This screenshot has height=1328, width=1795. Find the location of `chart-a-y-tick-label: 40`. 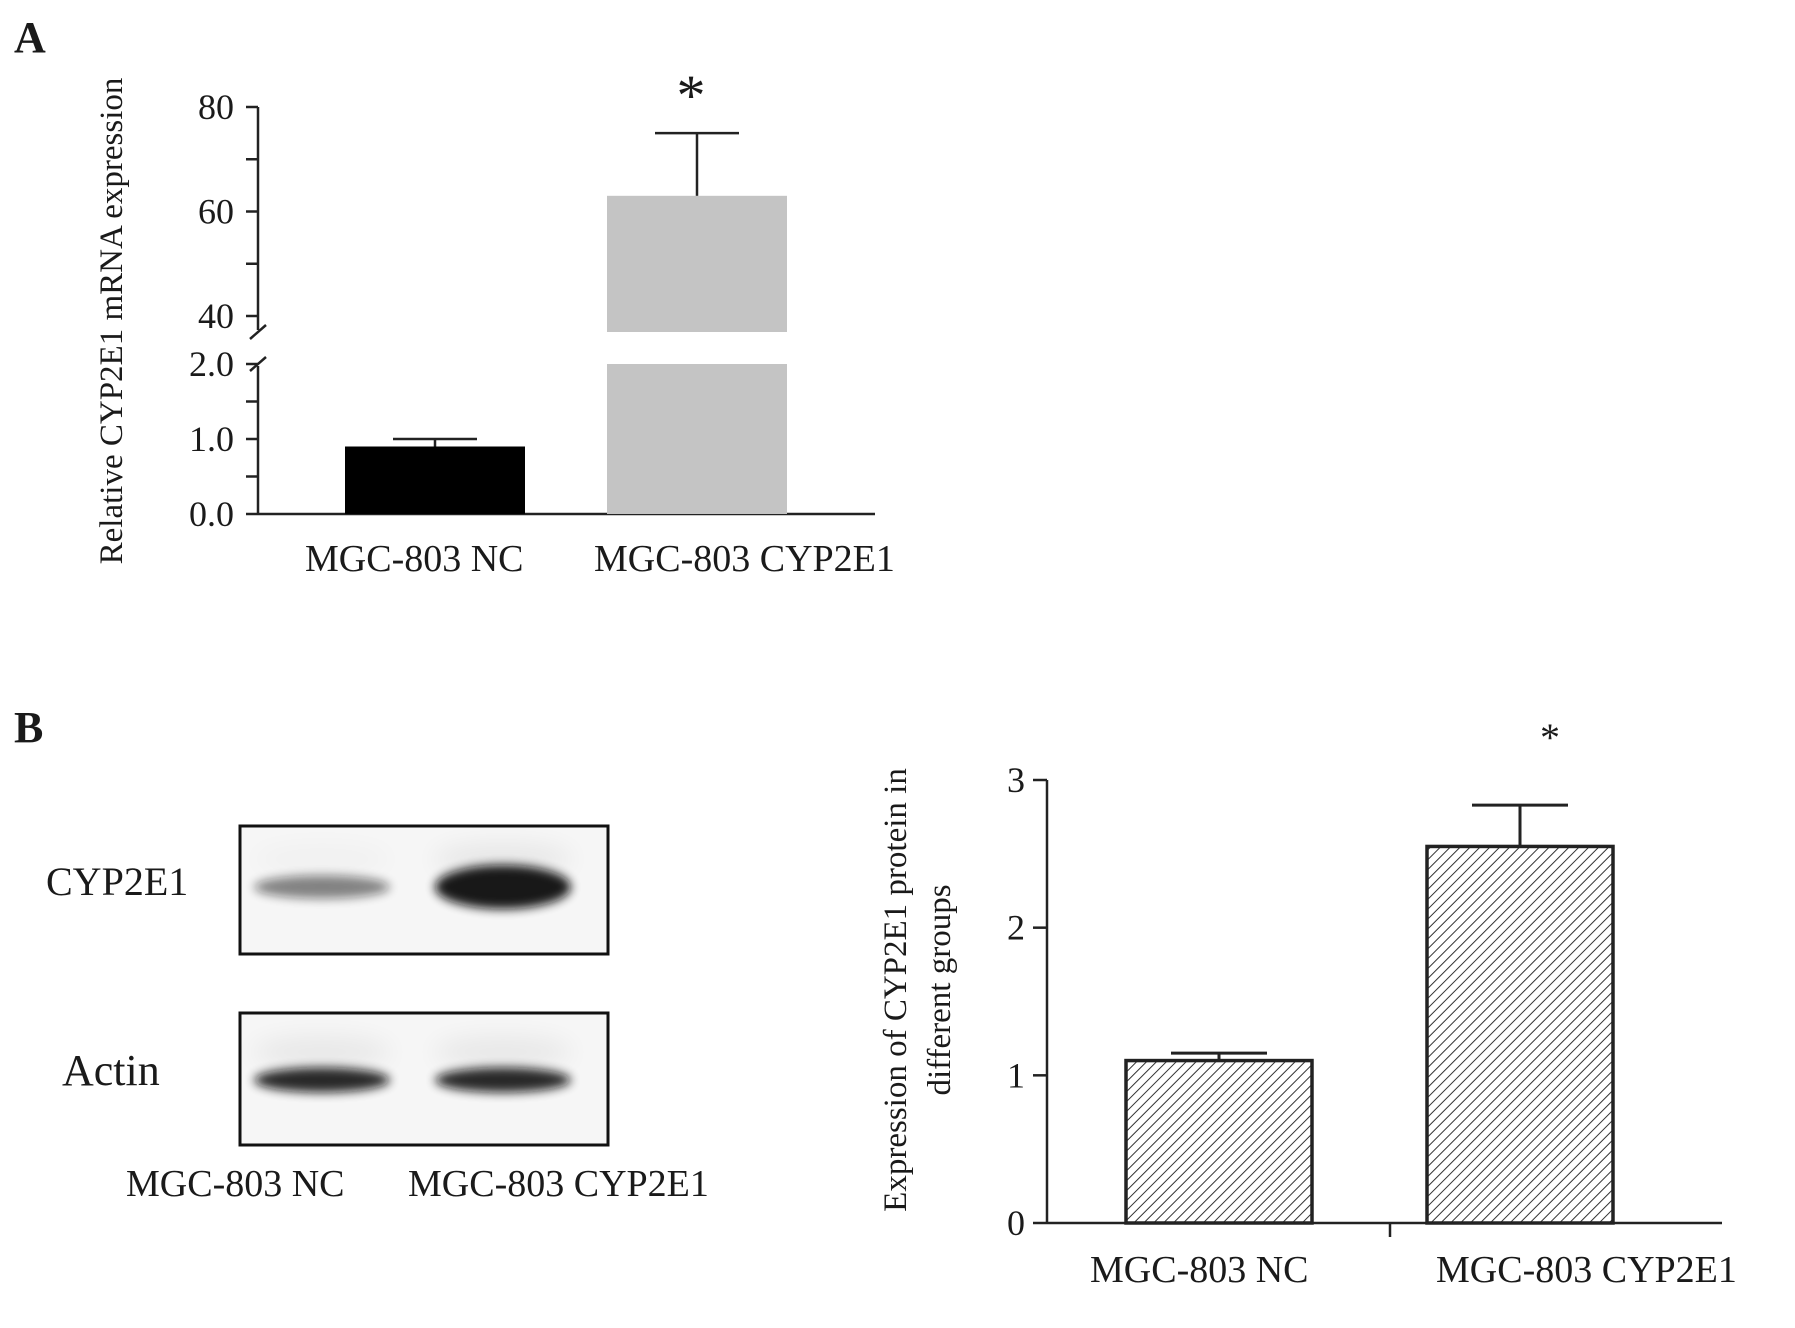

chart-a-y-tick-label: 40 is located at coordinates (216, 316).